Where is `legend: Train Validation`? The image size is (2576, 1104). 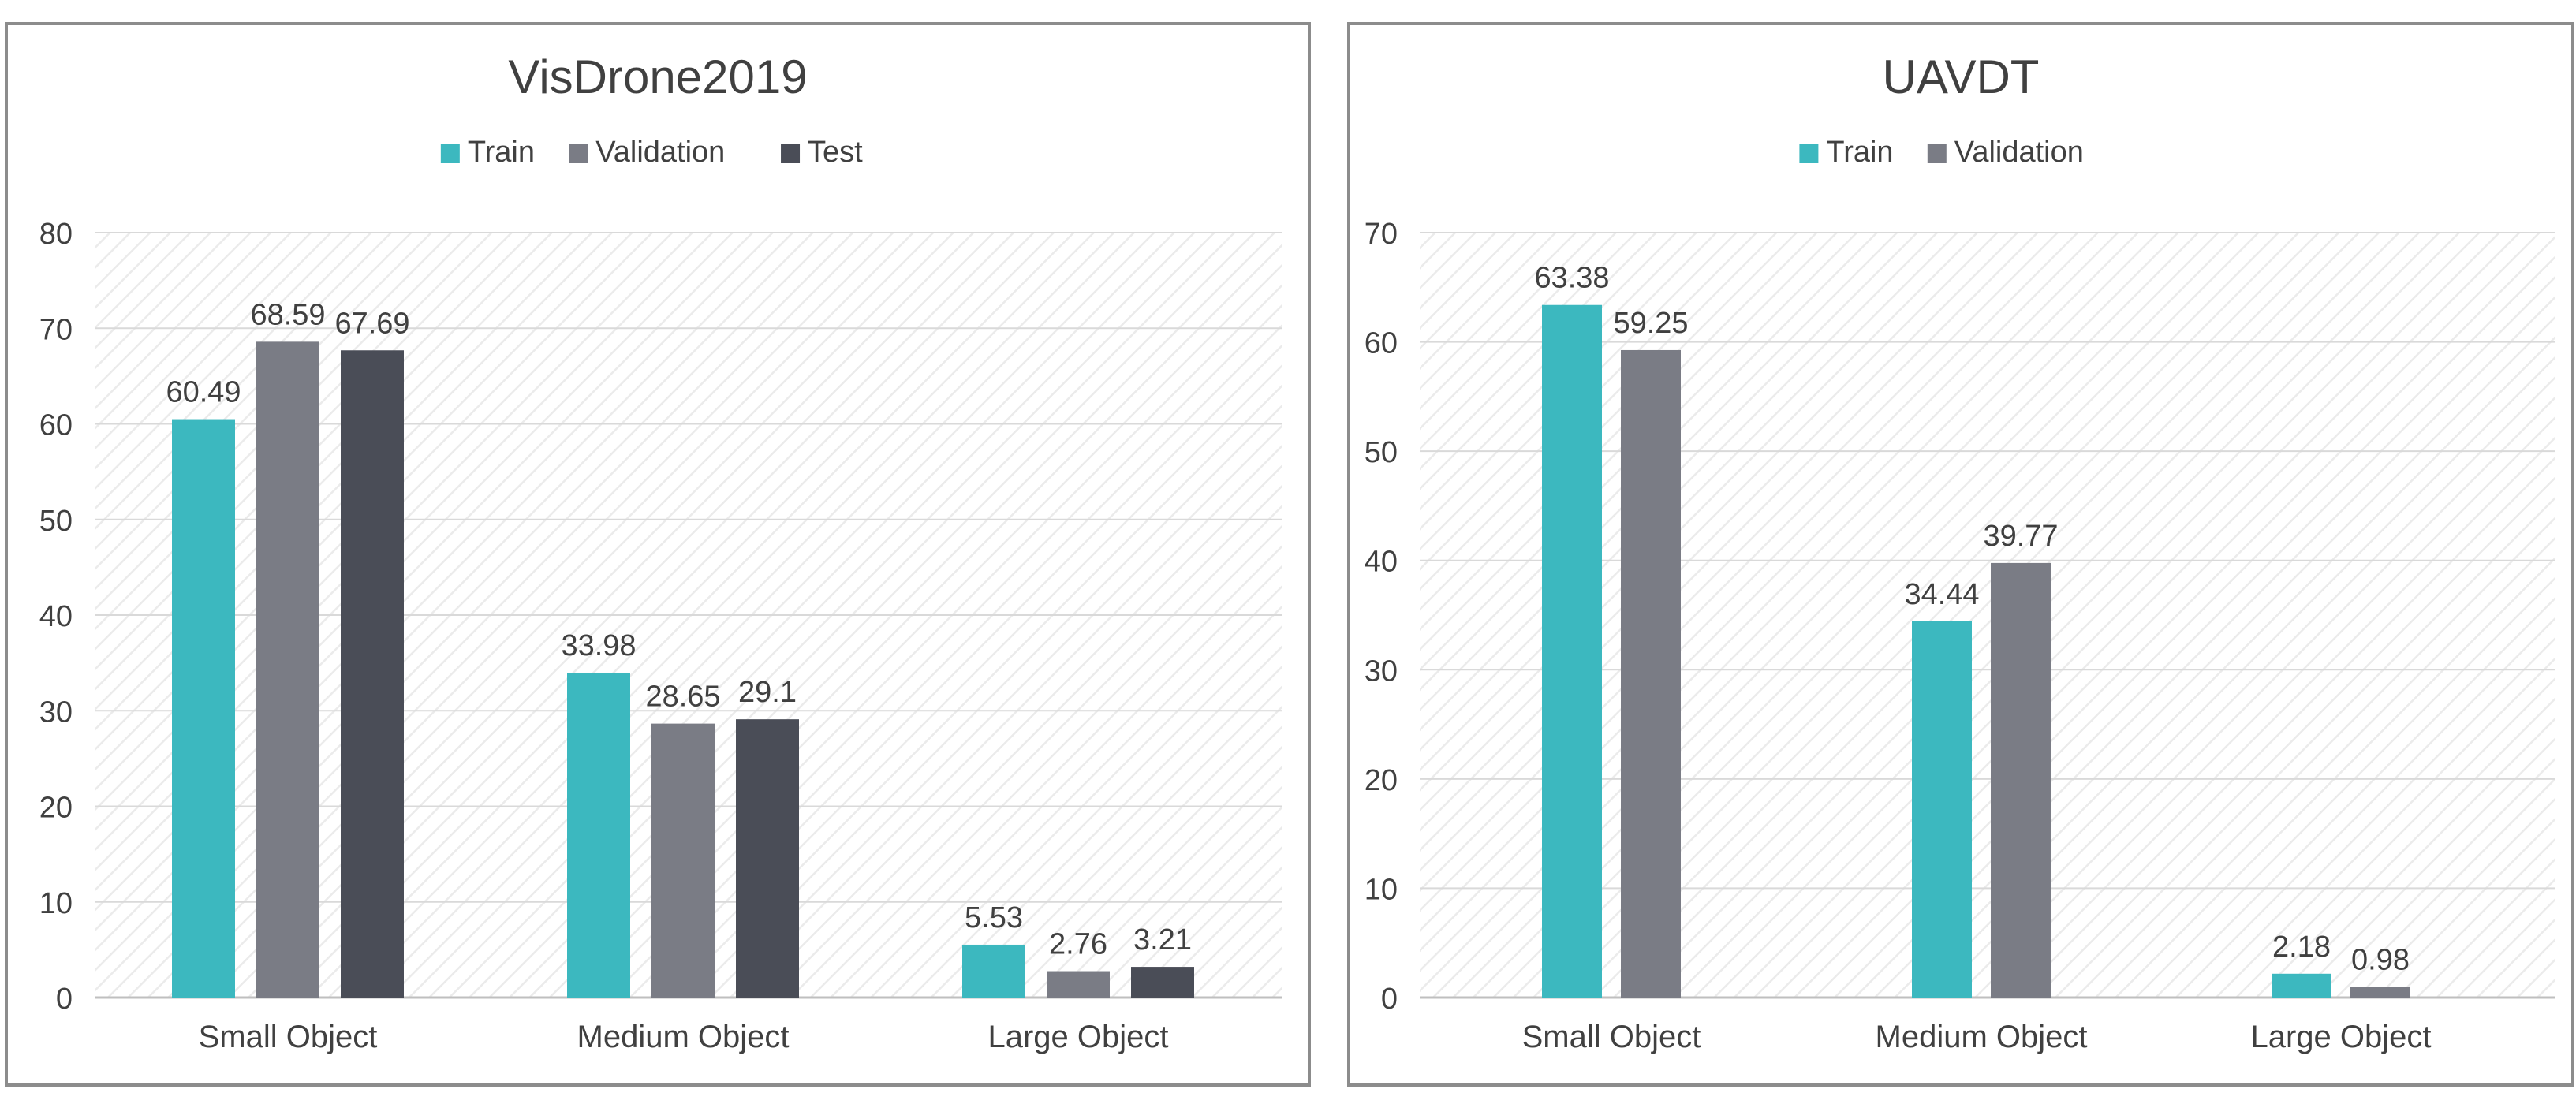 legend: Train Validation is located at coordinates (1941, 153).